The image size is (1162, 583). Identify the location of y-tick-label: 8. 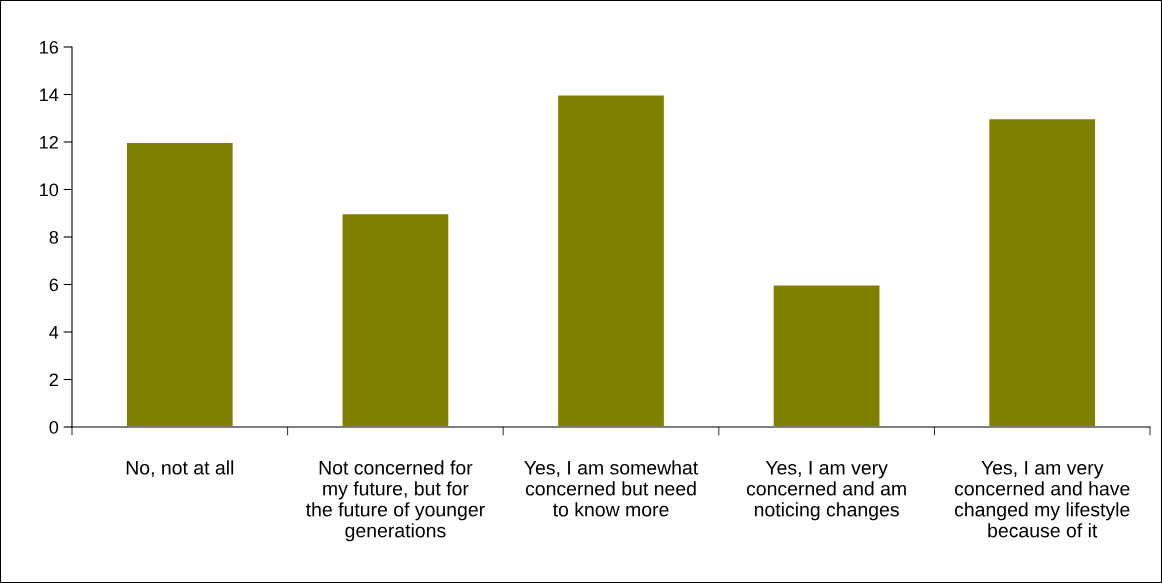
(54, 237).